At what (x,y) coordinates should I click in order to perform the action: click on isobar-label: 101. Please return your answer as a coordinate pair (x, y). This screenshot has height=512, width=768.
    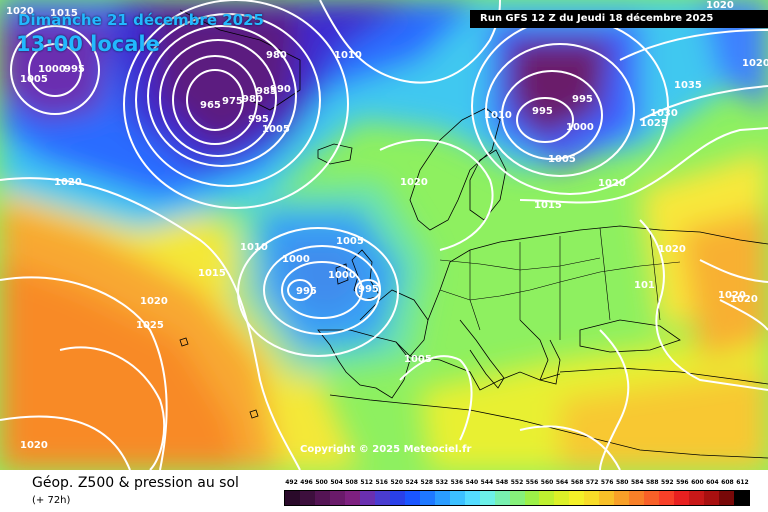
    Looking at the image, I should click on (644, 285).